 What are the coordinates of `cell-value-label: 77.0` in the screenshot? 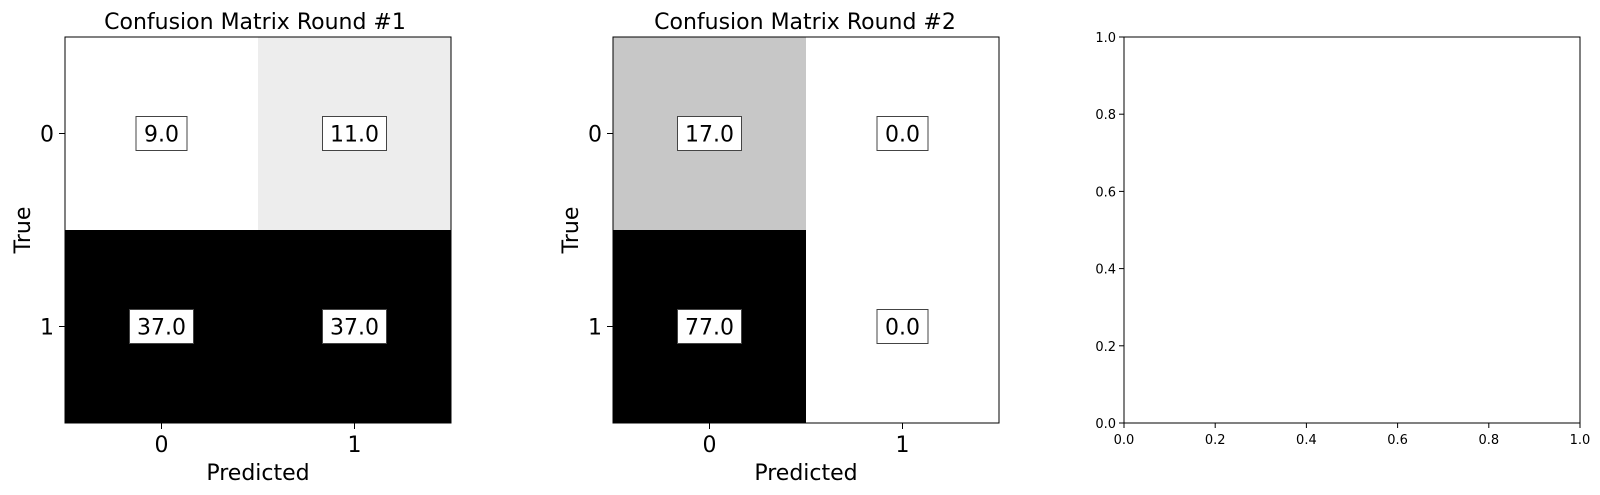 It's located at (709, 328).